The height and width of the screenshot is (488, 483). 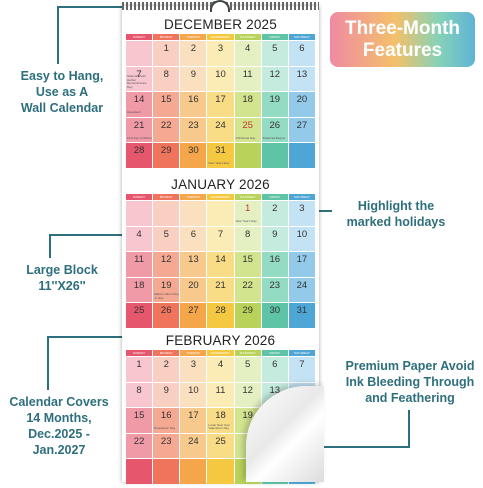 What do you see at coordinates (165, 428) in the screenshot?
I see `holiday-note: Presidents' Day` at bounding box center [165, 428].